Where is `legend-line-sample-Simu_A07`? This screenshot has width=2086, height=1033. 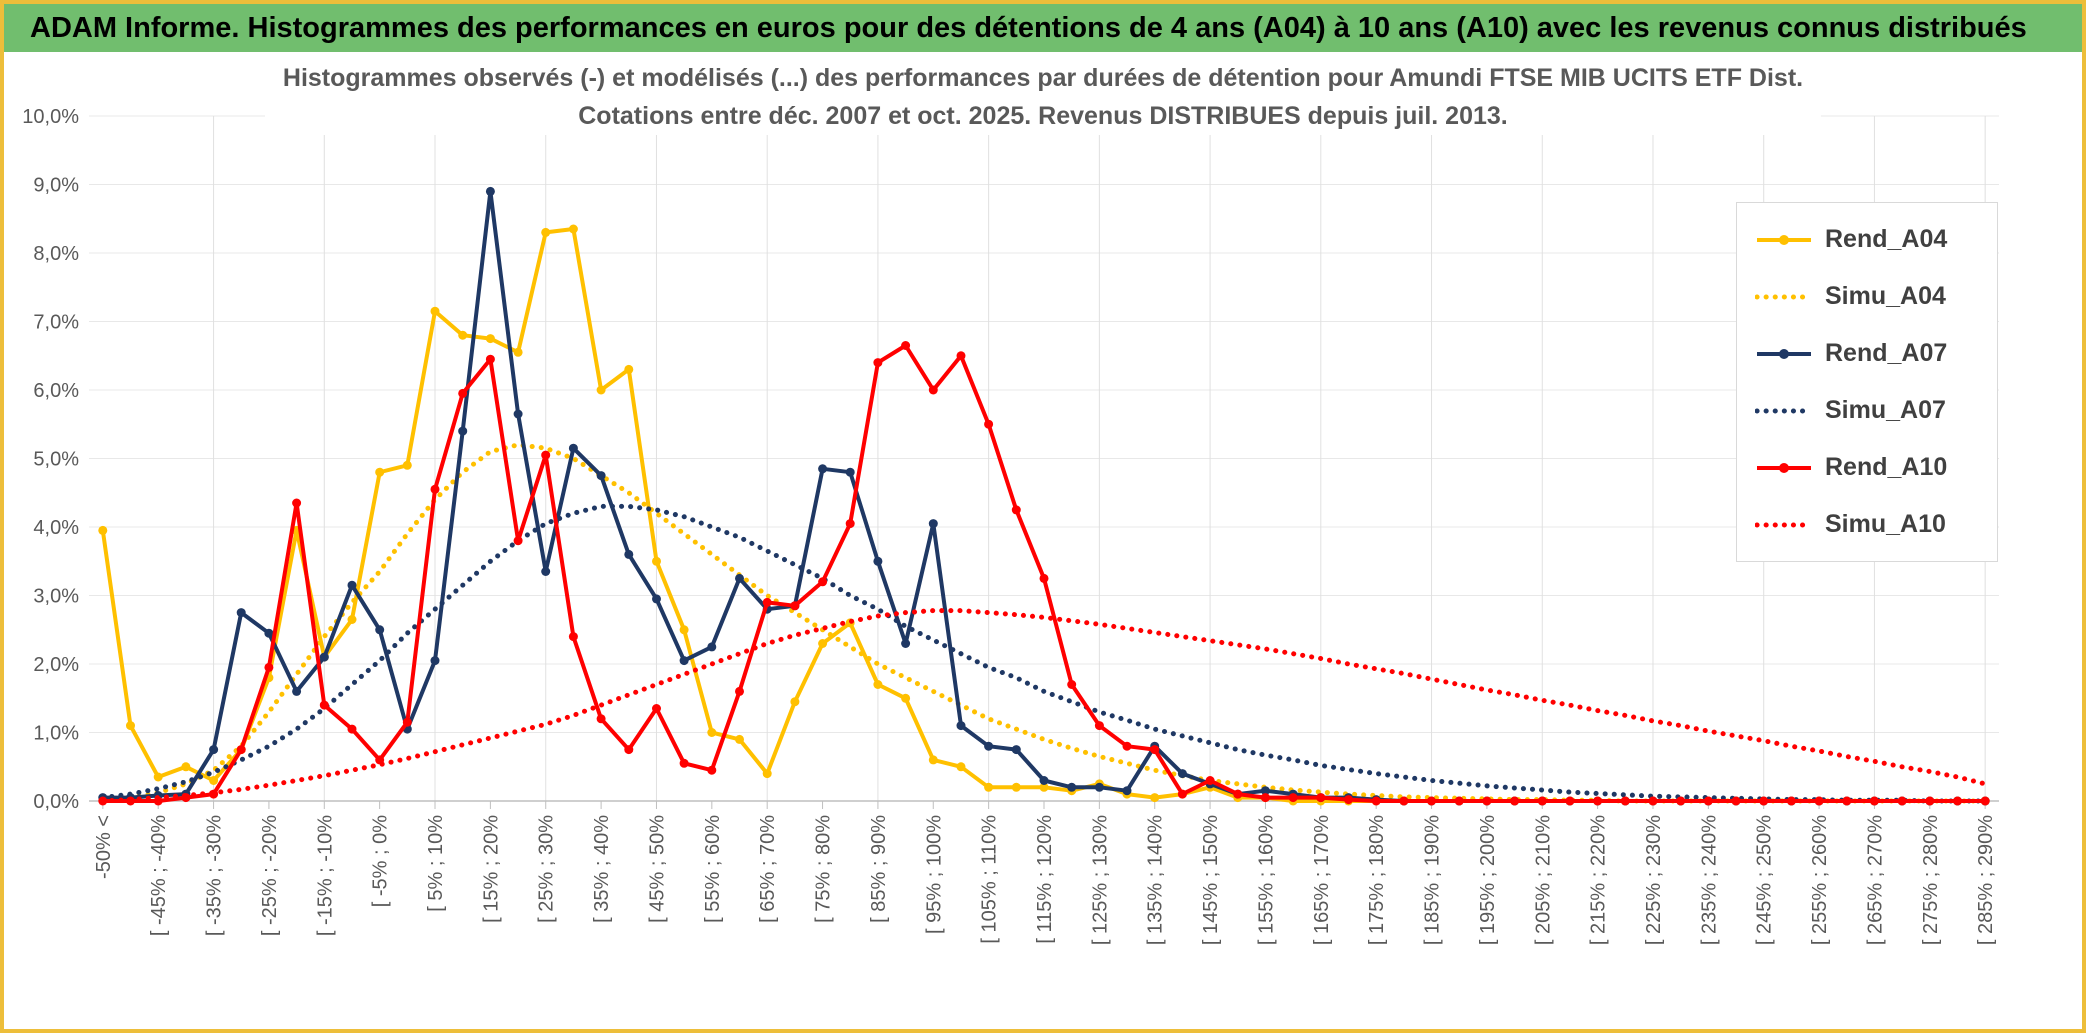 legend-line-sample-Simu_A07 is located at coordinates (1784, 410).